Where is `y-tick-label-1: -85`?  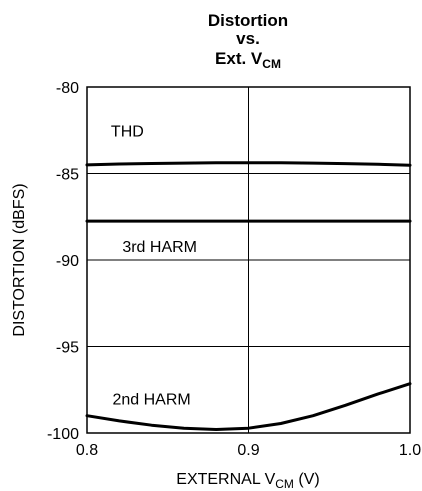
y-tick-label-1: -85 is located at coordinates (67, 175).